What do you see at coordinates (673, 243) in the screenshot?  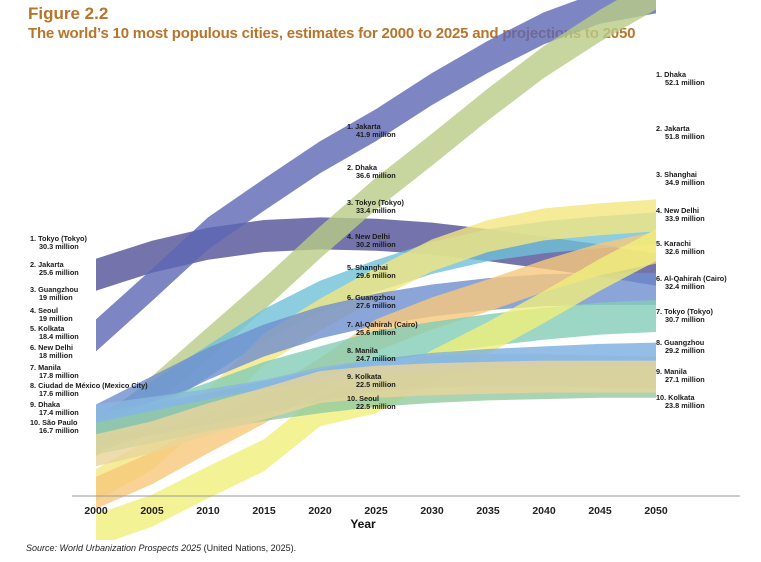 I see `rank-label-2050-5: 5. Karachi` at bounding box center [673, 243].